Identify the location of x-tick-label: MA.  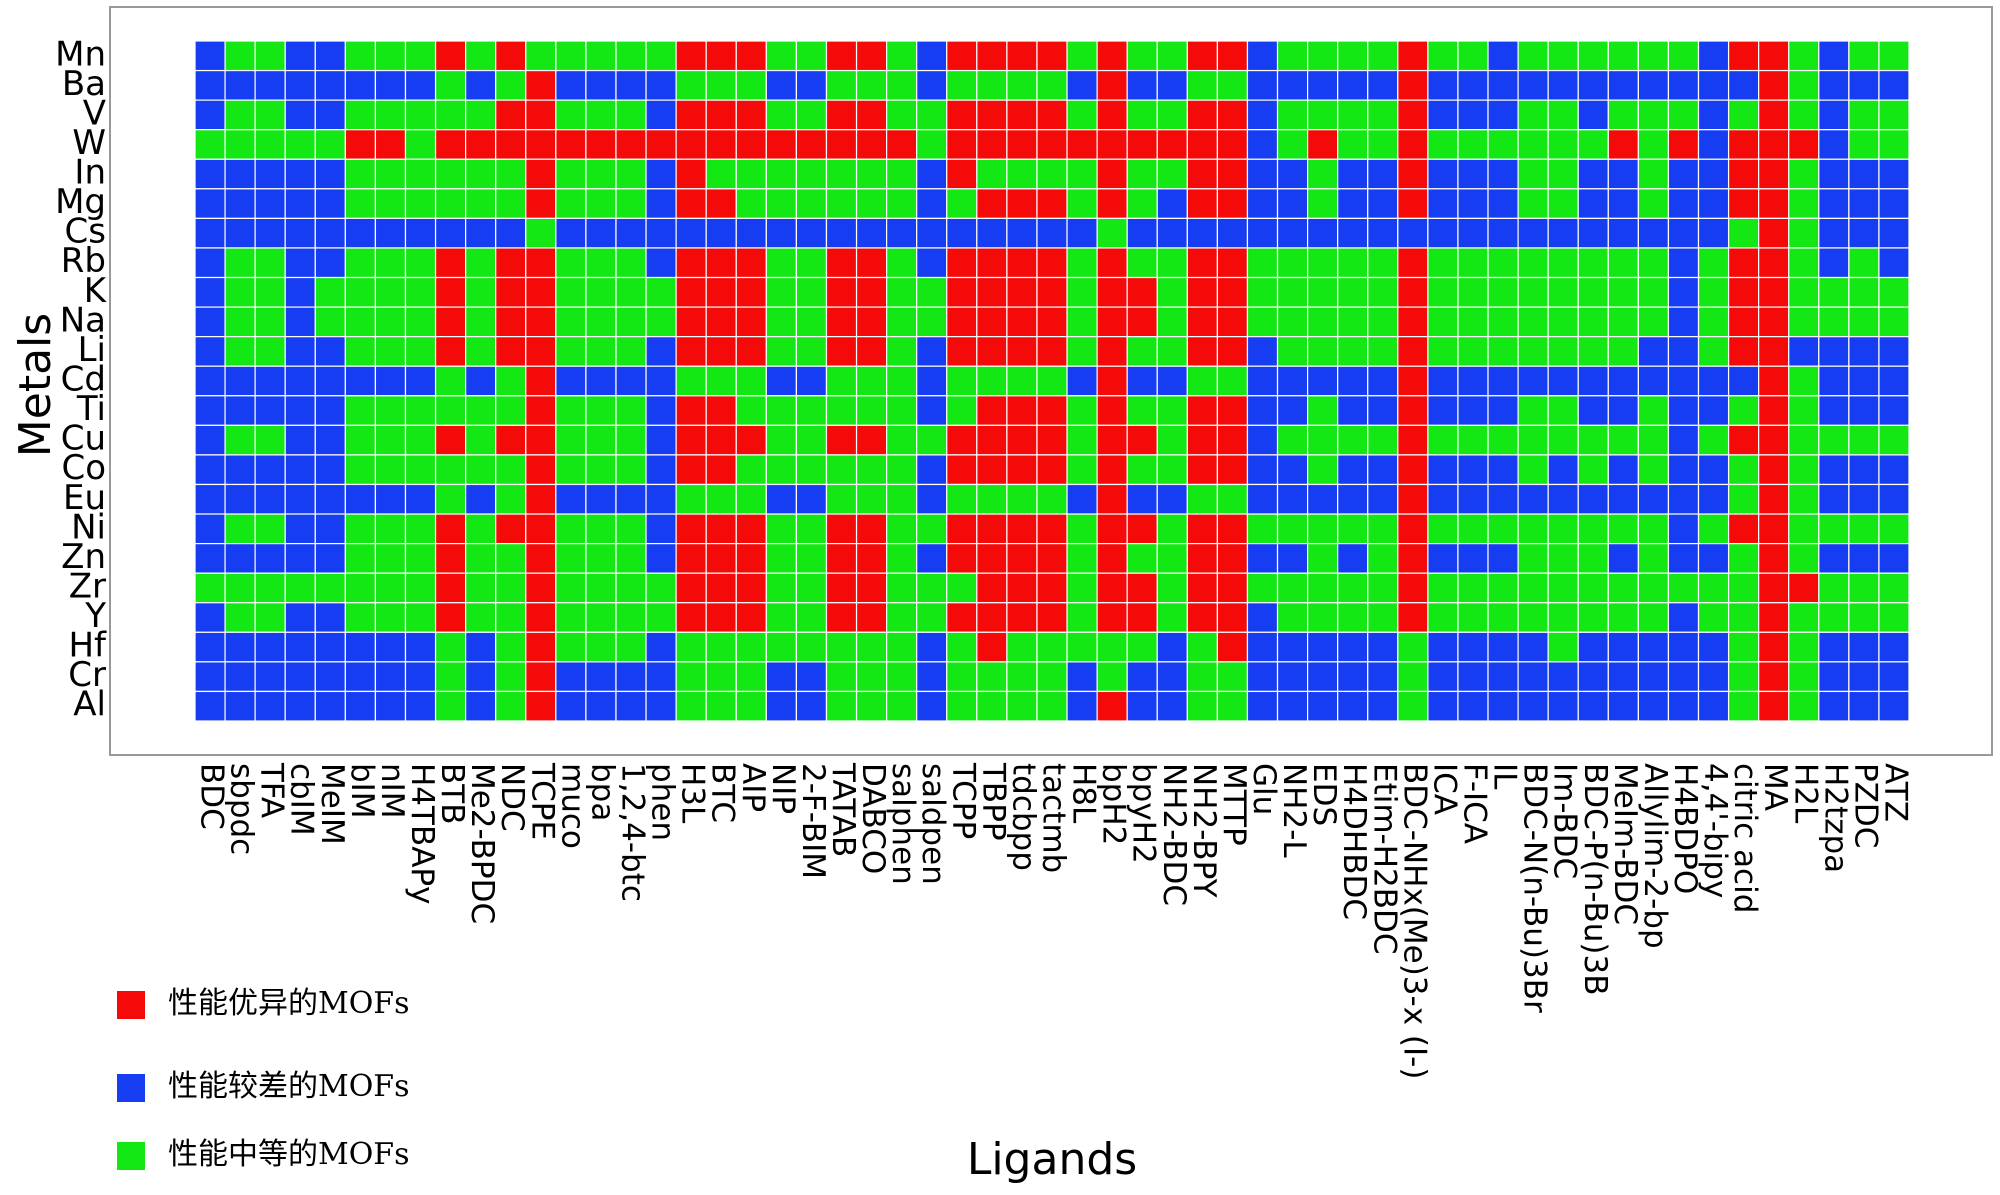
(1775, 787).